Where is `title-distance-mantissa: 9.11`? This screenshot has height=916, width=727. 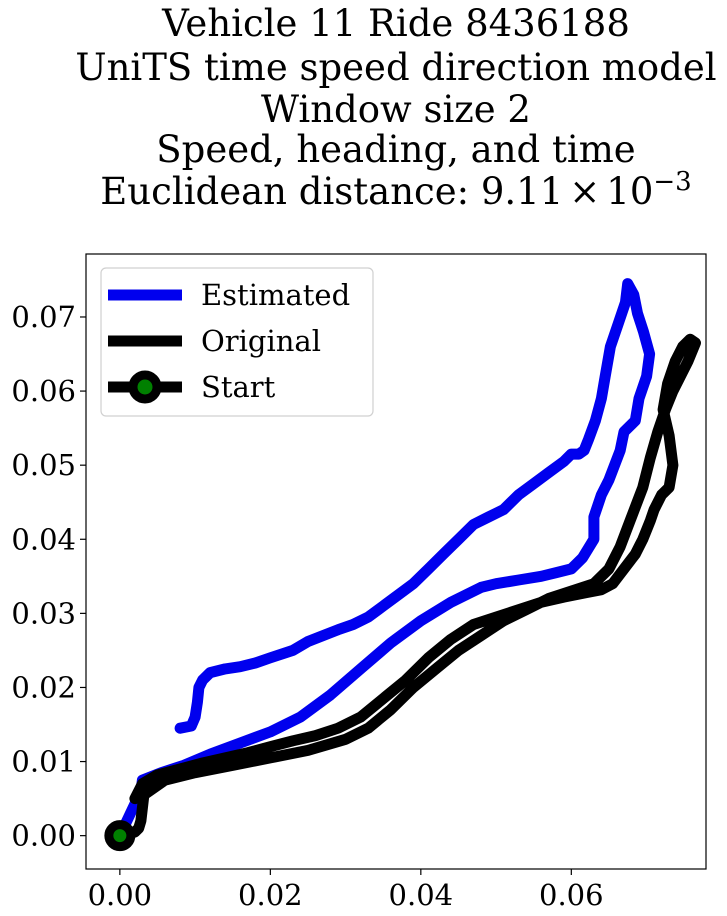
title-distance-mantissa: 9.11 is located at coordinates (522, 191).